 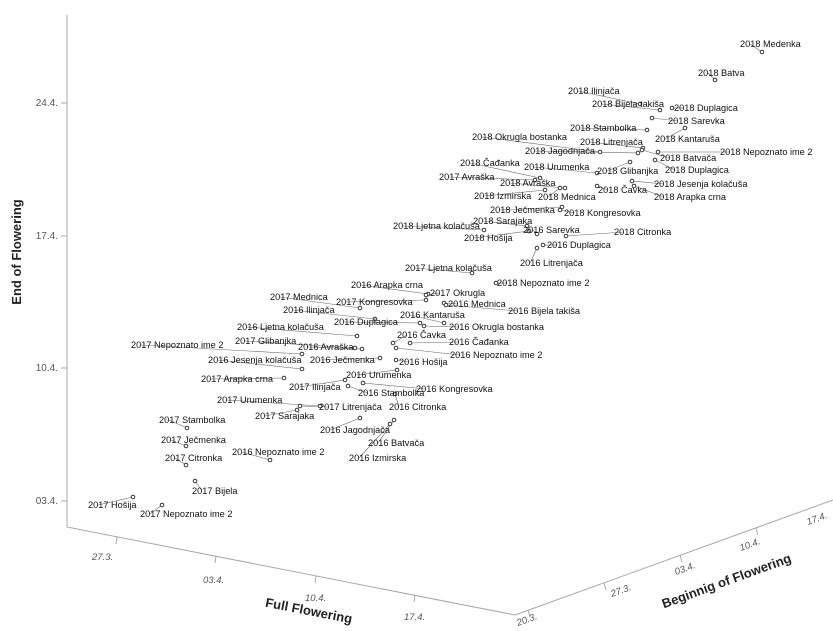 What do you see at coordinates (315, 598) in the screenshot?
I see `z-tick-label: 10.4.` at bounding box center [315, 598].